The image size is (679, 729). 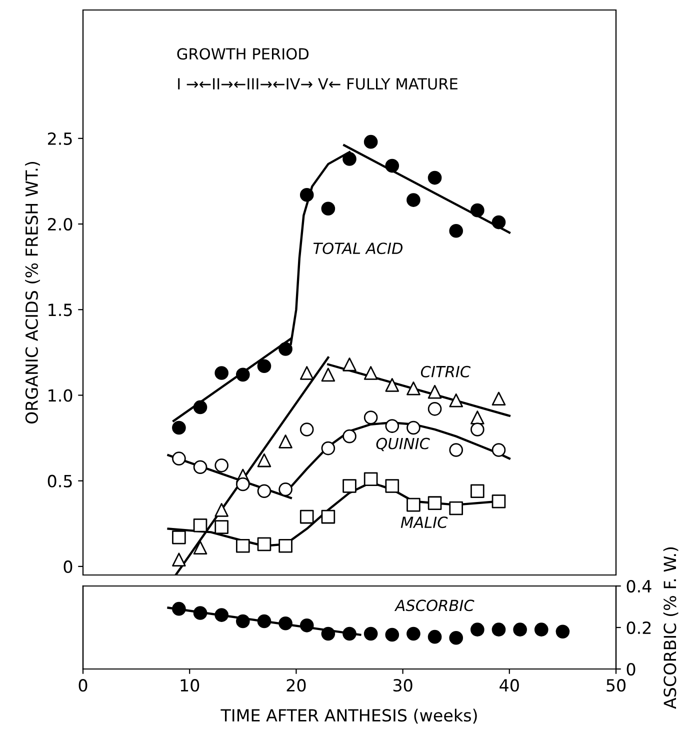 What do you see at coordinates (670, 628) in the screenshot?
I see `y2-axis-title: ASCORBIC (% F. W.)` at bounding box center [670, 628].